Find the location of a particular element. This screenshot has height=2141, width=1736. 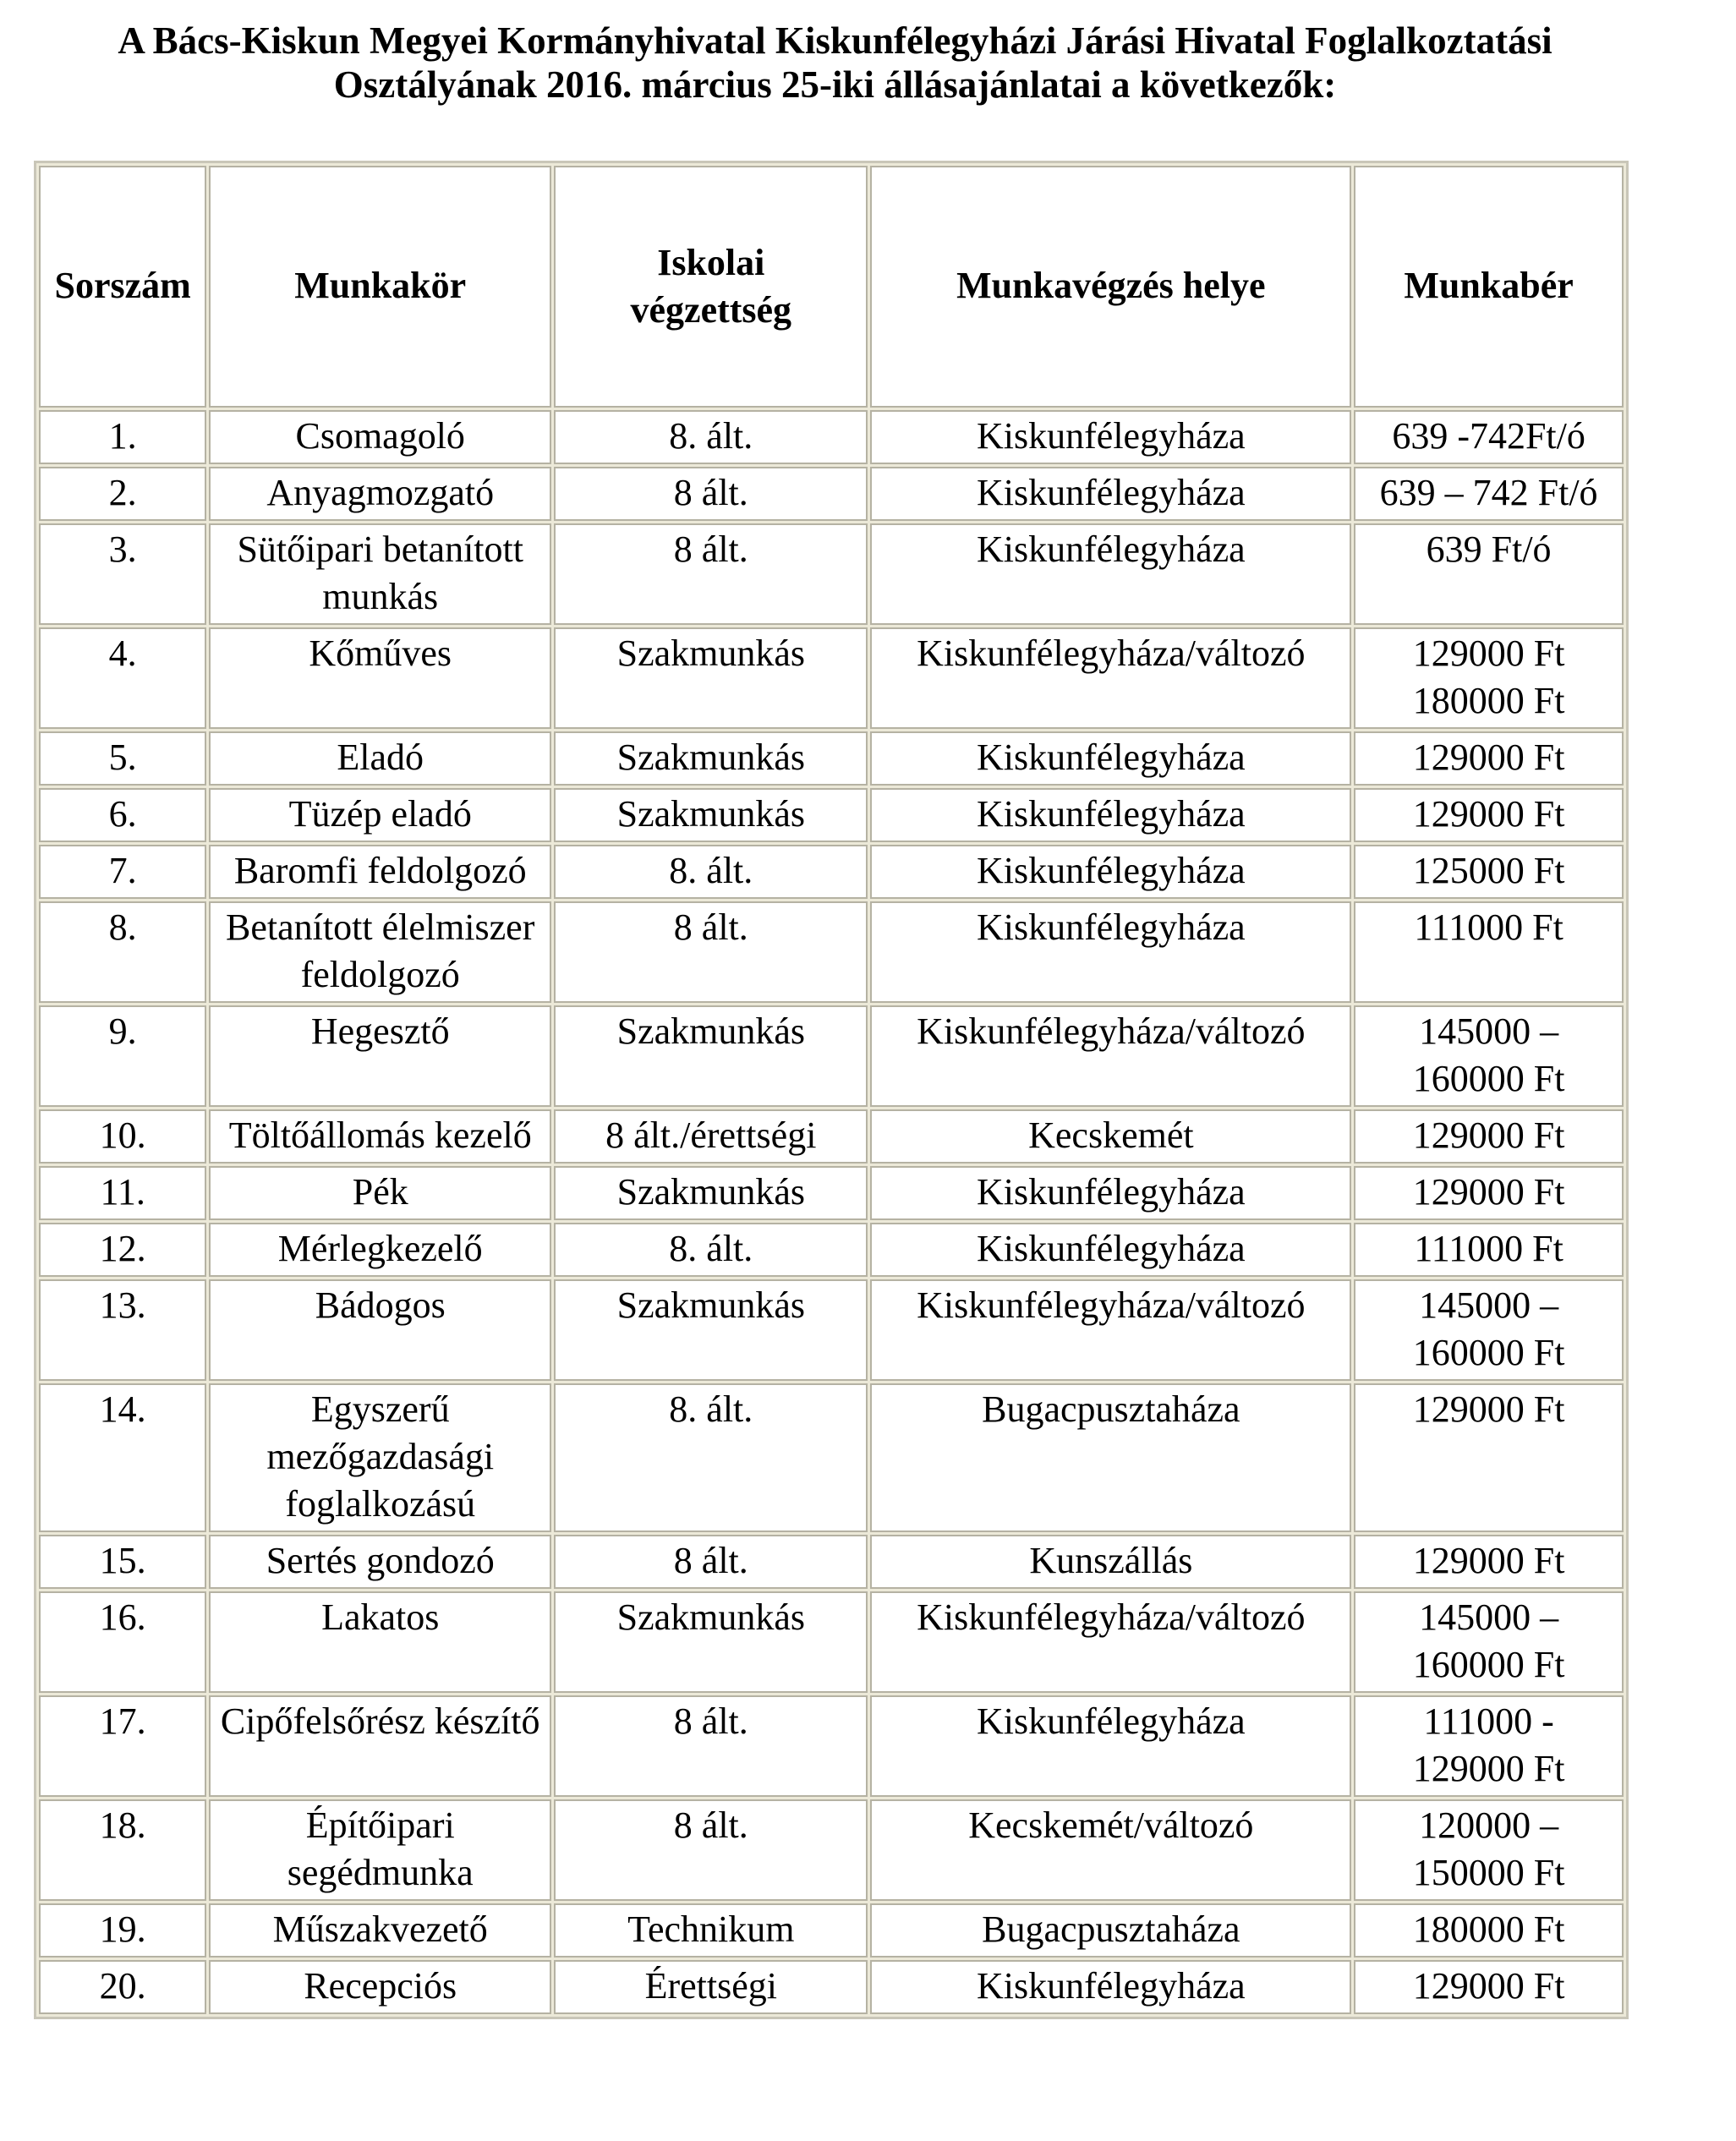

cell-sorszam: 13. is located at coordinates (123, 1330).